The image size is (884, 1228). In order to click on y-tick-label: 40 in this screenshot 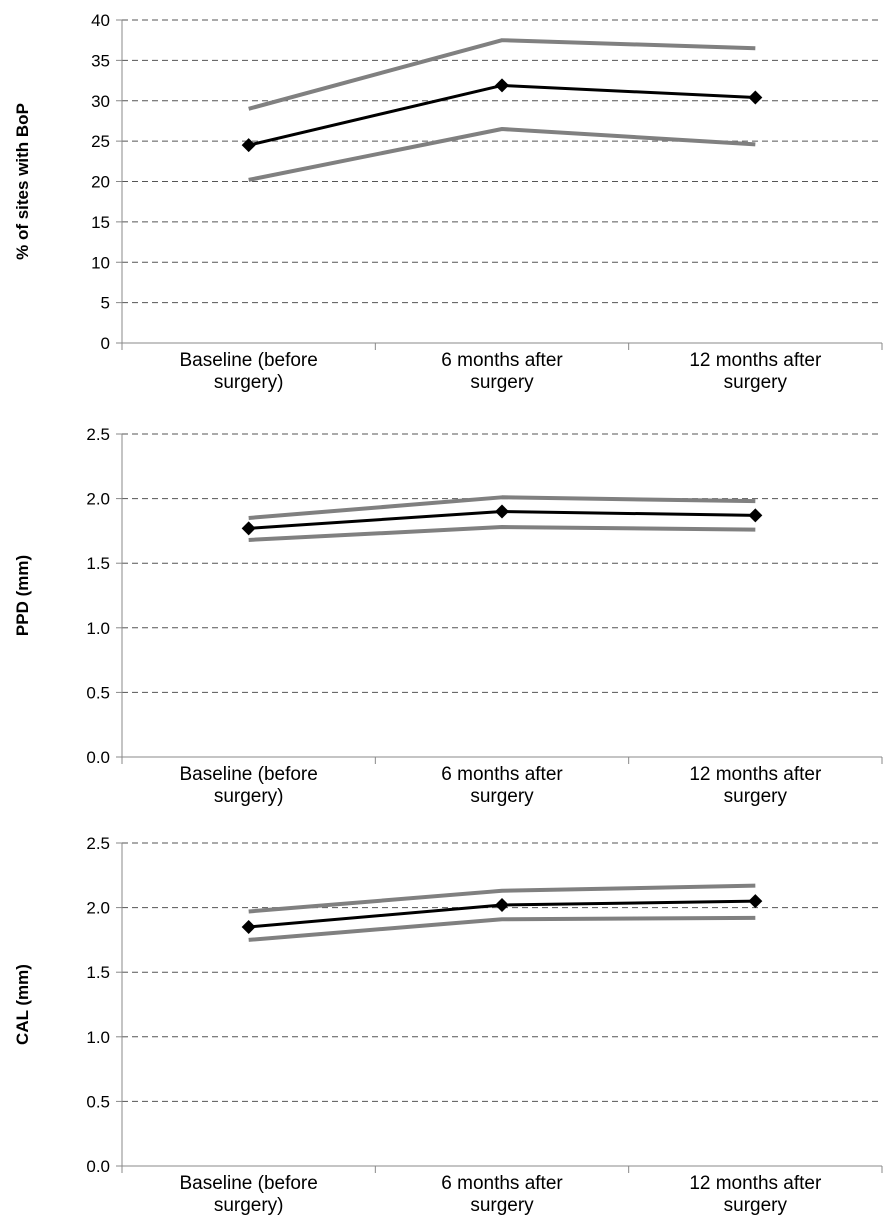, I will do `click(100, 20)`.